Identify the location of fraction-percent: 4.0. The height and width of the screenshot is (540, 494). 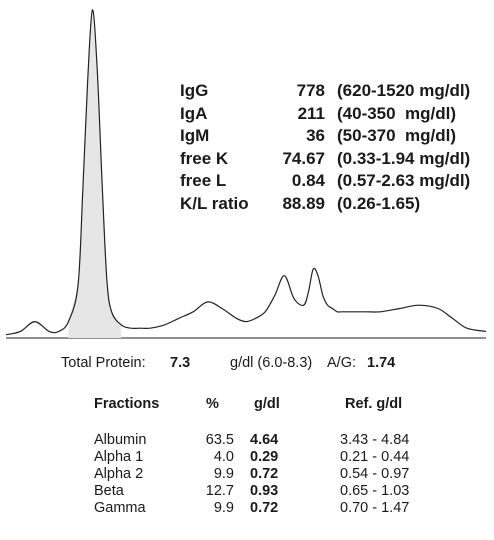
(223, 457).